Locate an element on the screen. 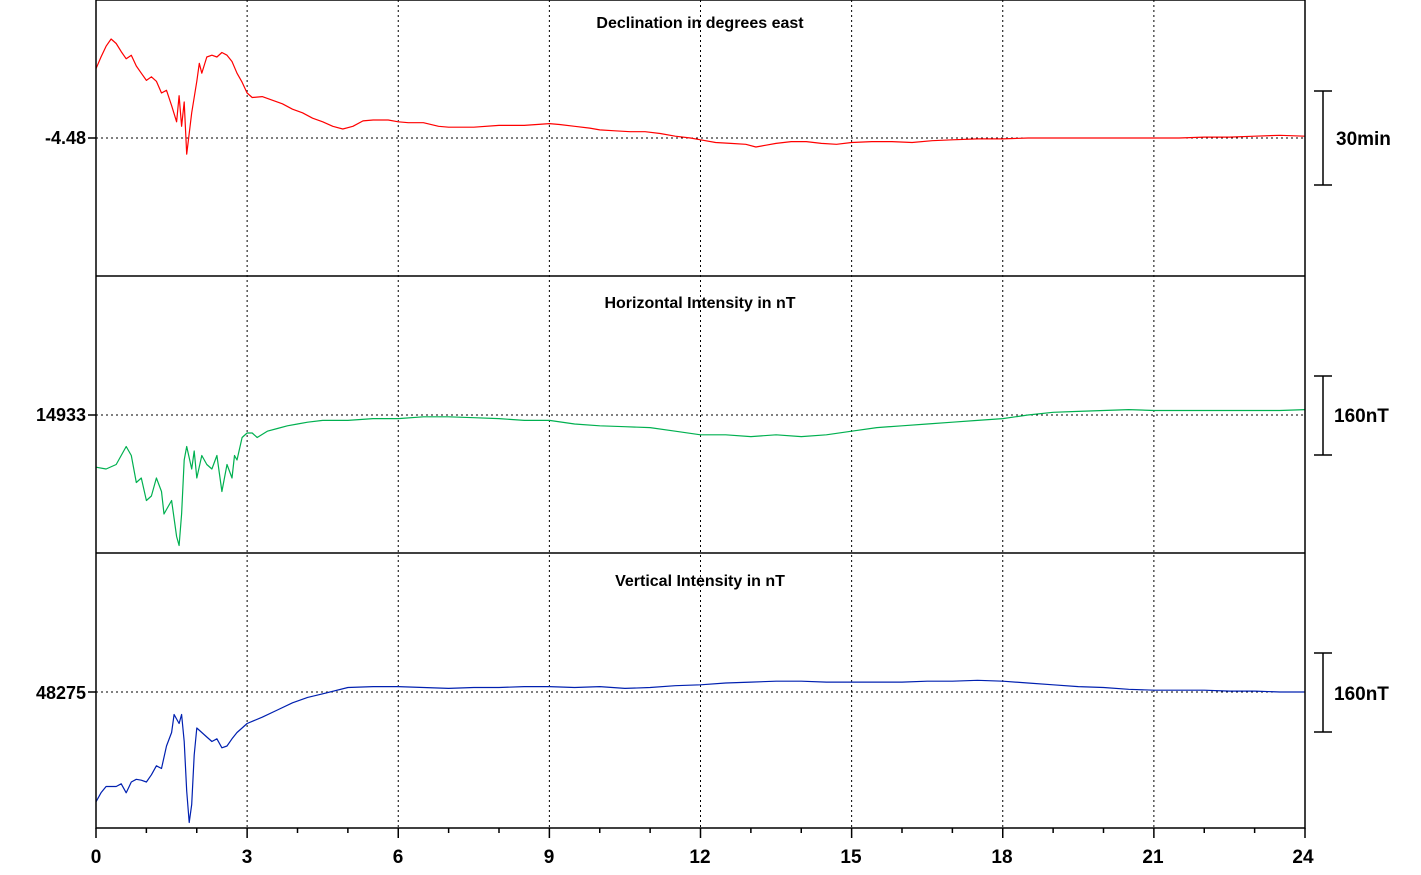 This screenshot has height=875, width=1421. scale-label-declination: 30min is located at coordinates (1363, 139).